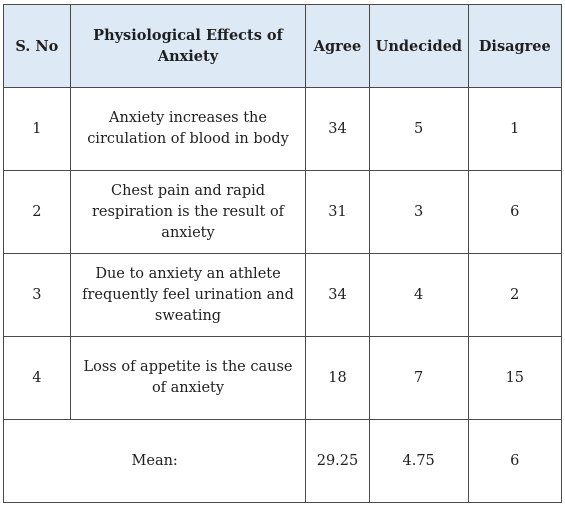  Describe the element at coordinates (37, 46) in the screenshot. I see `header-sno: S. No` at that location.